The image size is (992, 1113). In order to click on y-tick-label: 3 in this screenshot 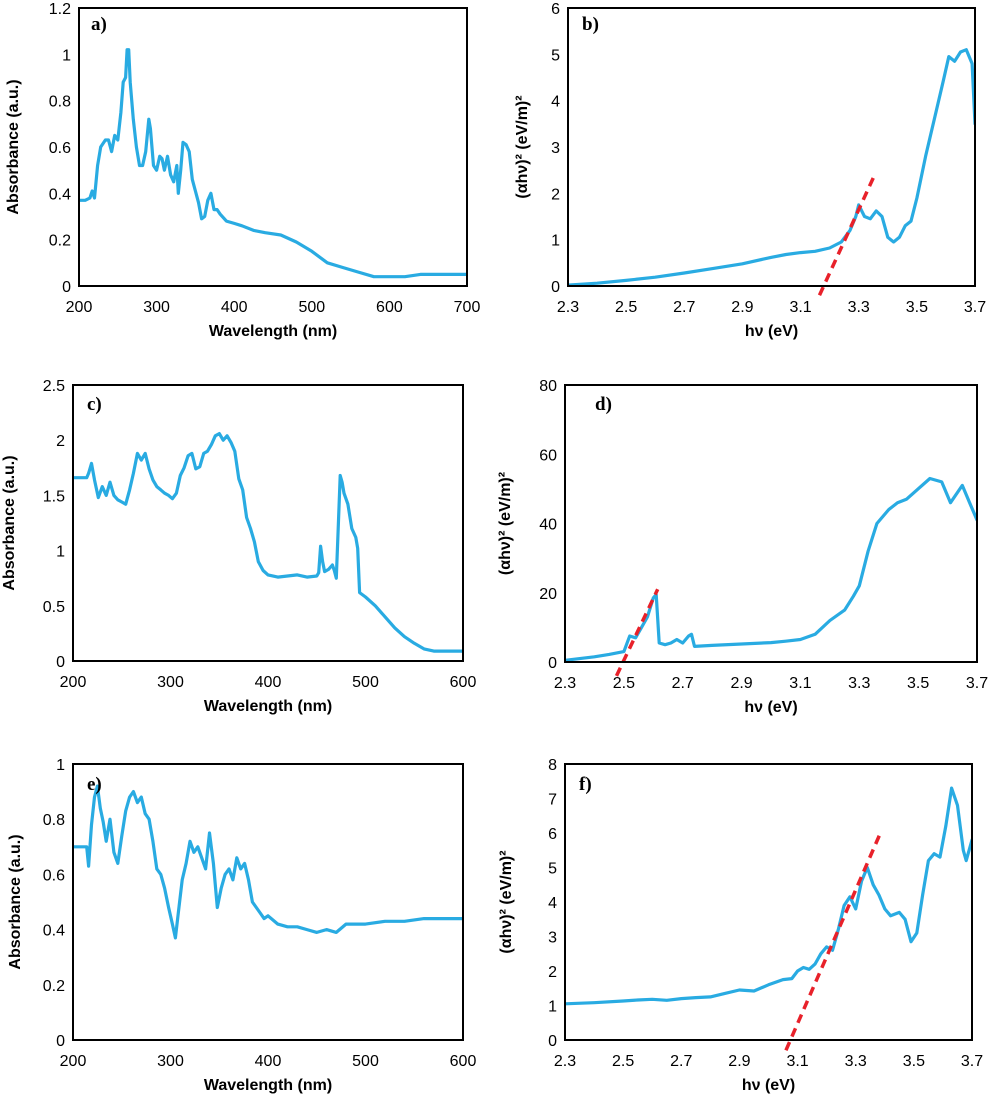, I will do `click(555, 148)`.